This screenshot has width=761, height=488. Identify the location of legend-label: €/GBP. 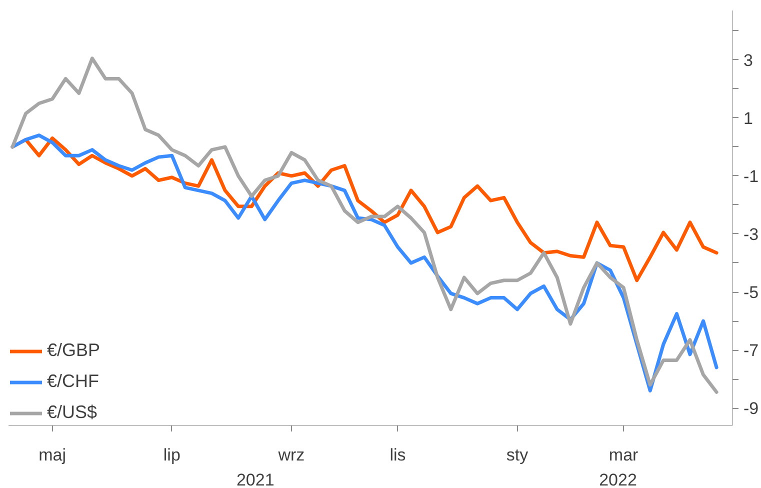
(73, 350).